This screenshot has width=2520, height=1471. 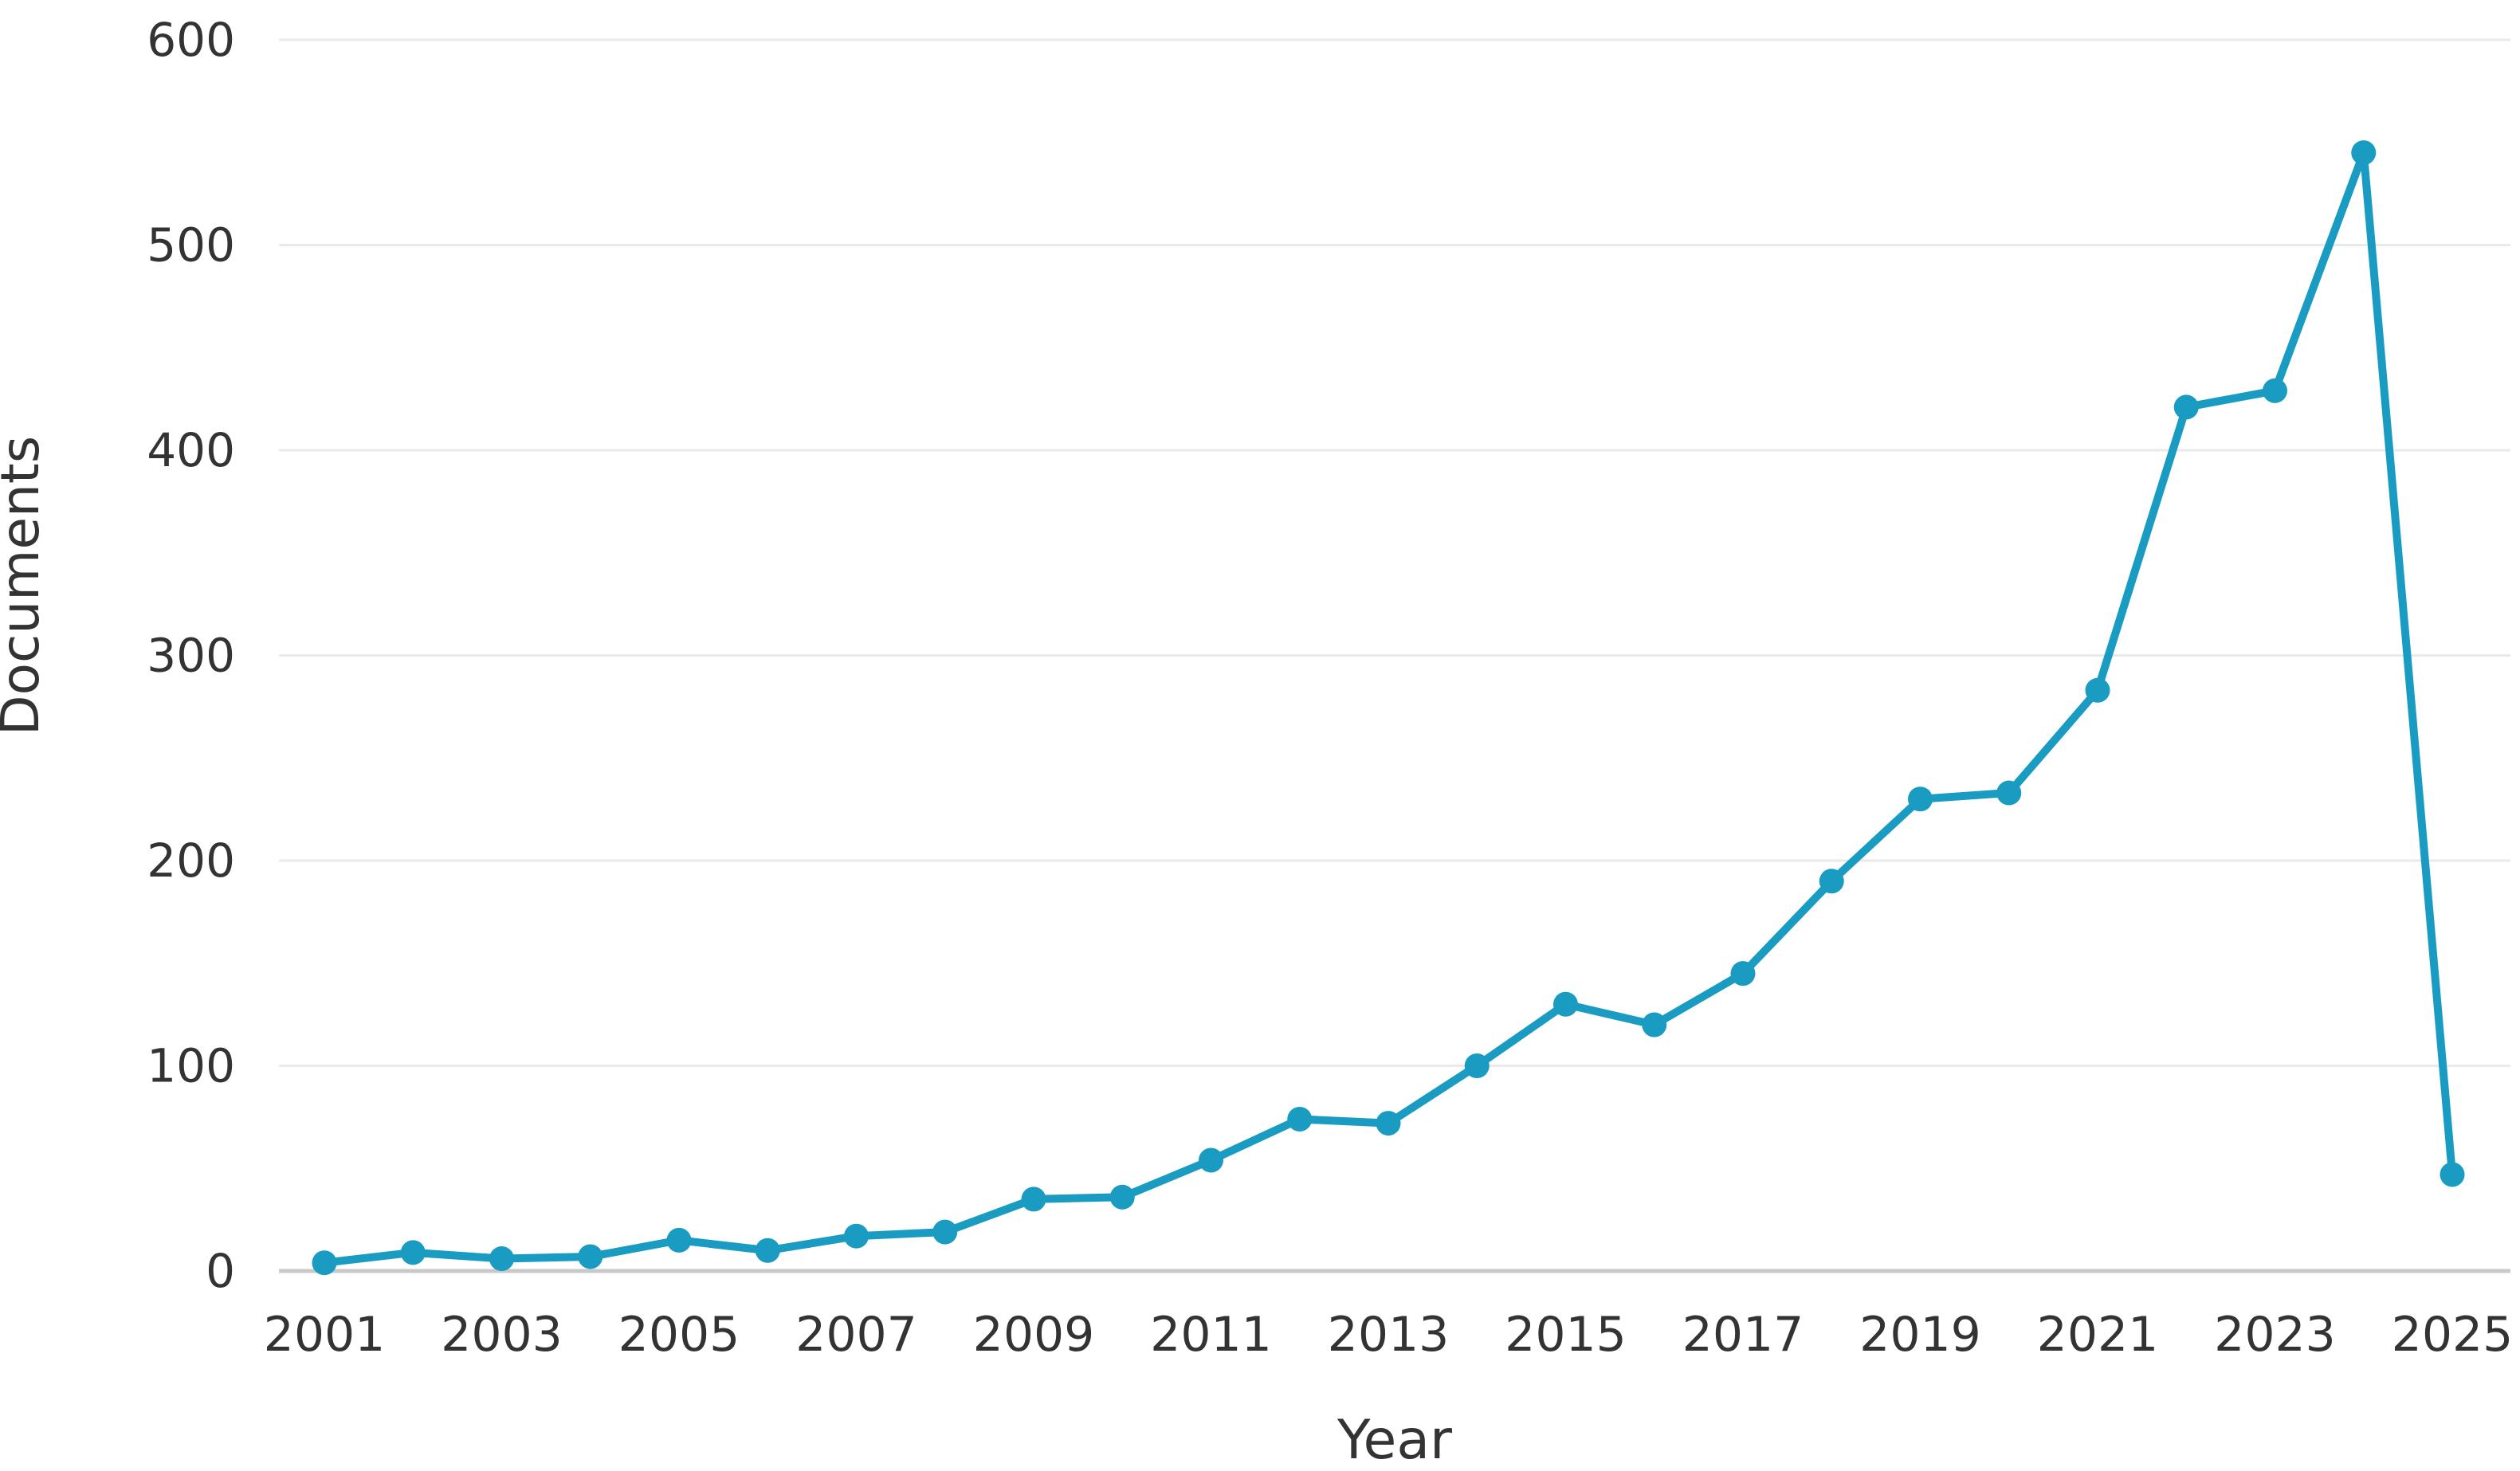 I want to click on data-point-2007, so click(x=856, y=1236).